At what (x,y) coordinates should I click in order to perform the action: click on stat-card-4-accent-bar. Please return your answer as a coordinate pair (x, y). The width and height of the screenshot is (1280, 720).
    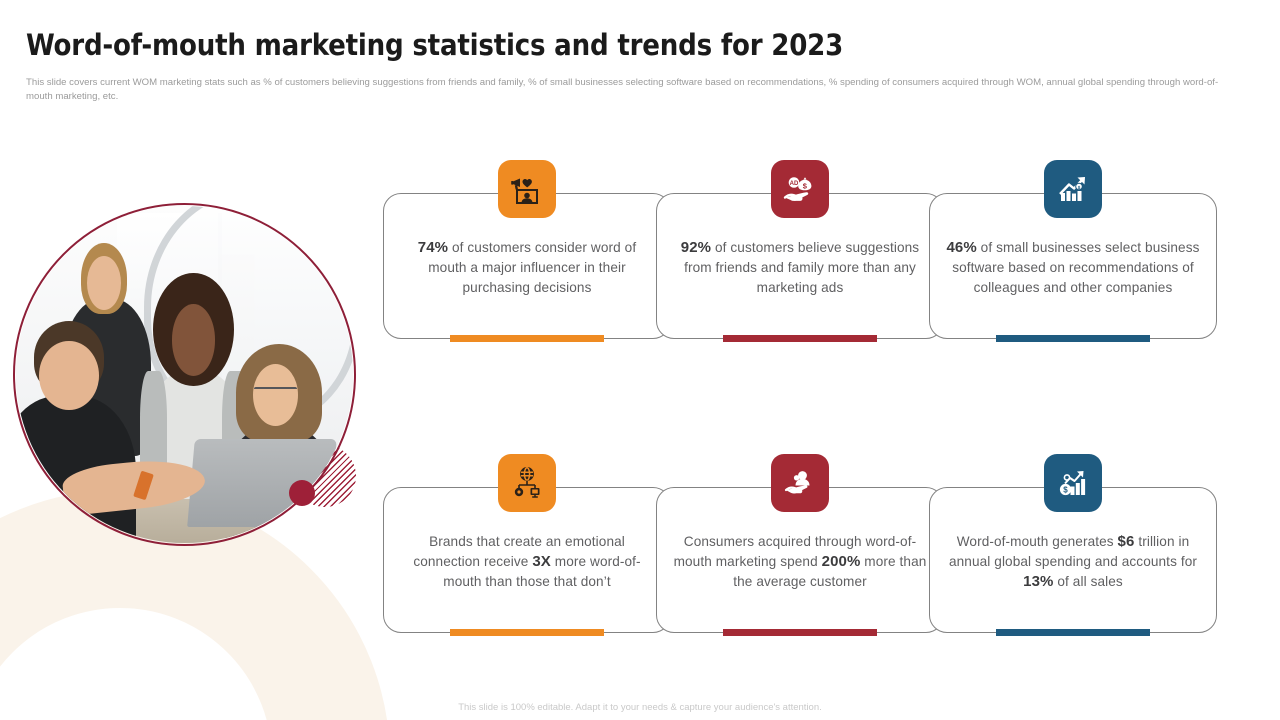
    Looking at the image, I should click on (527, 632).